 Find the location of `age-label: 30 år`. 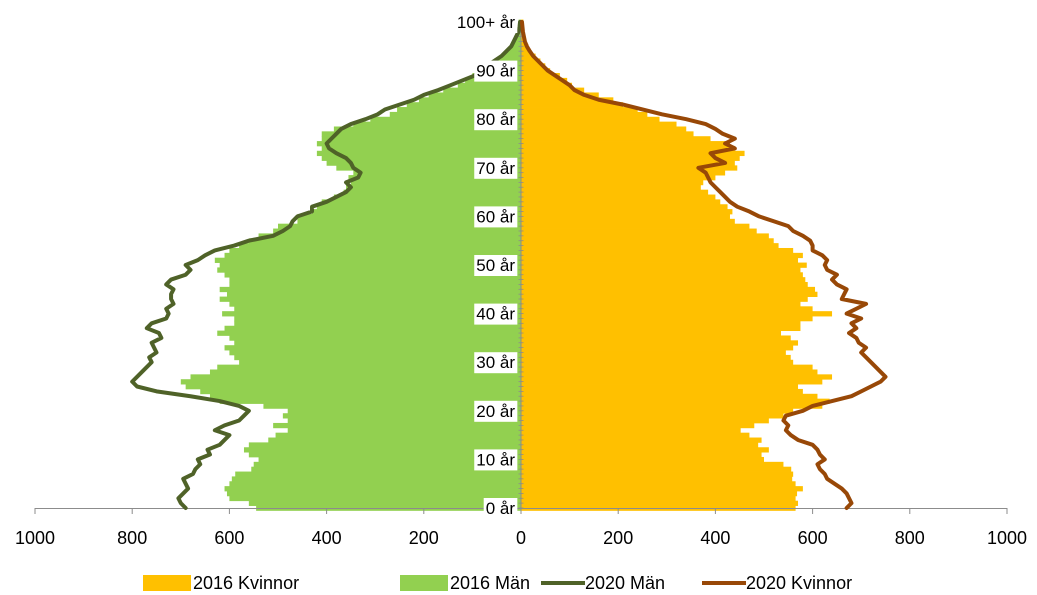

age-label: 30 år is located at coordinates (495, 362).